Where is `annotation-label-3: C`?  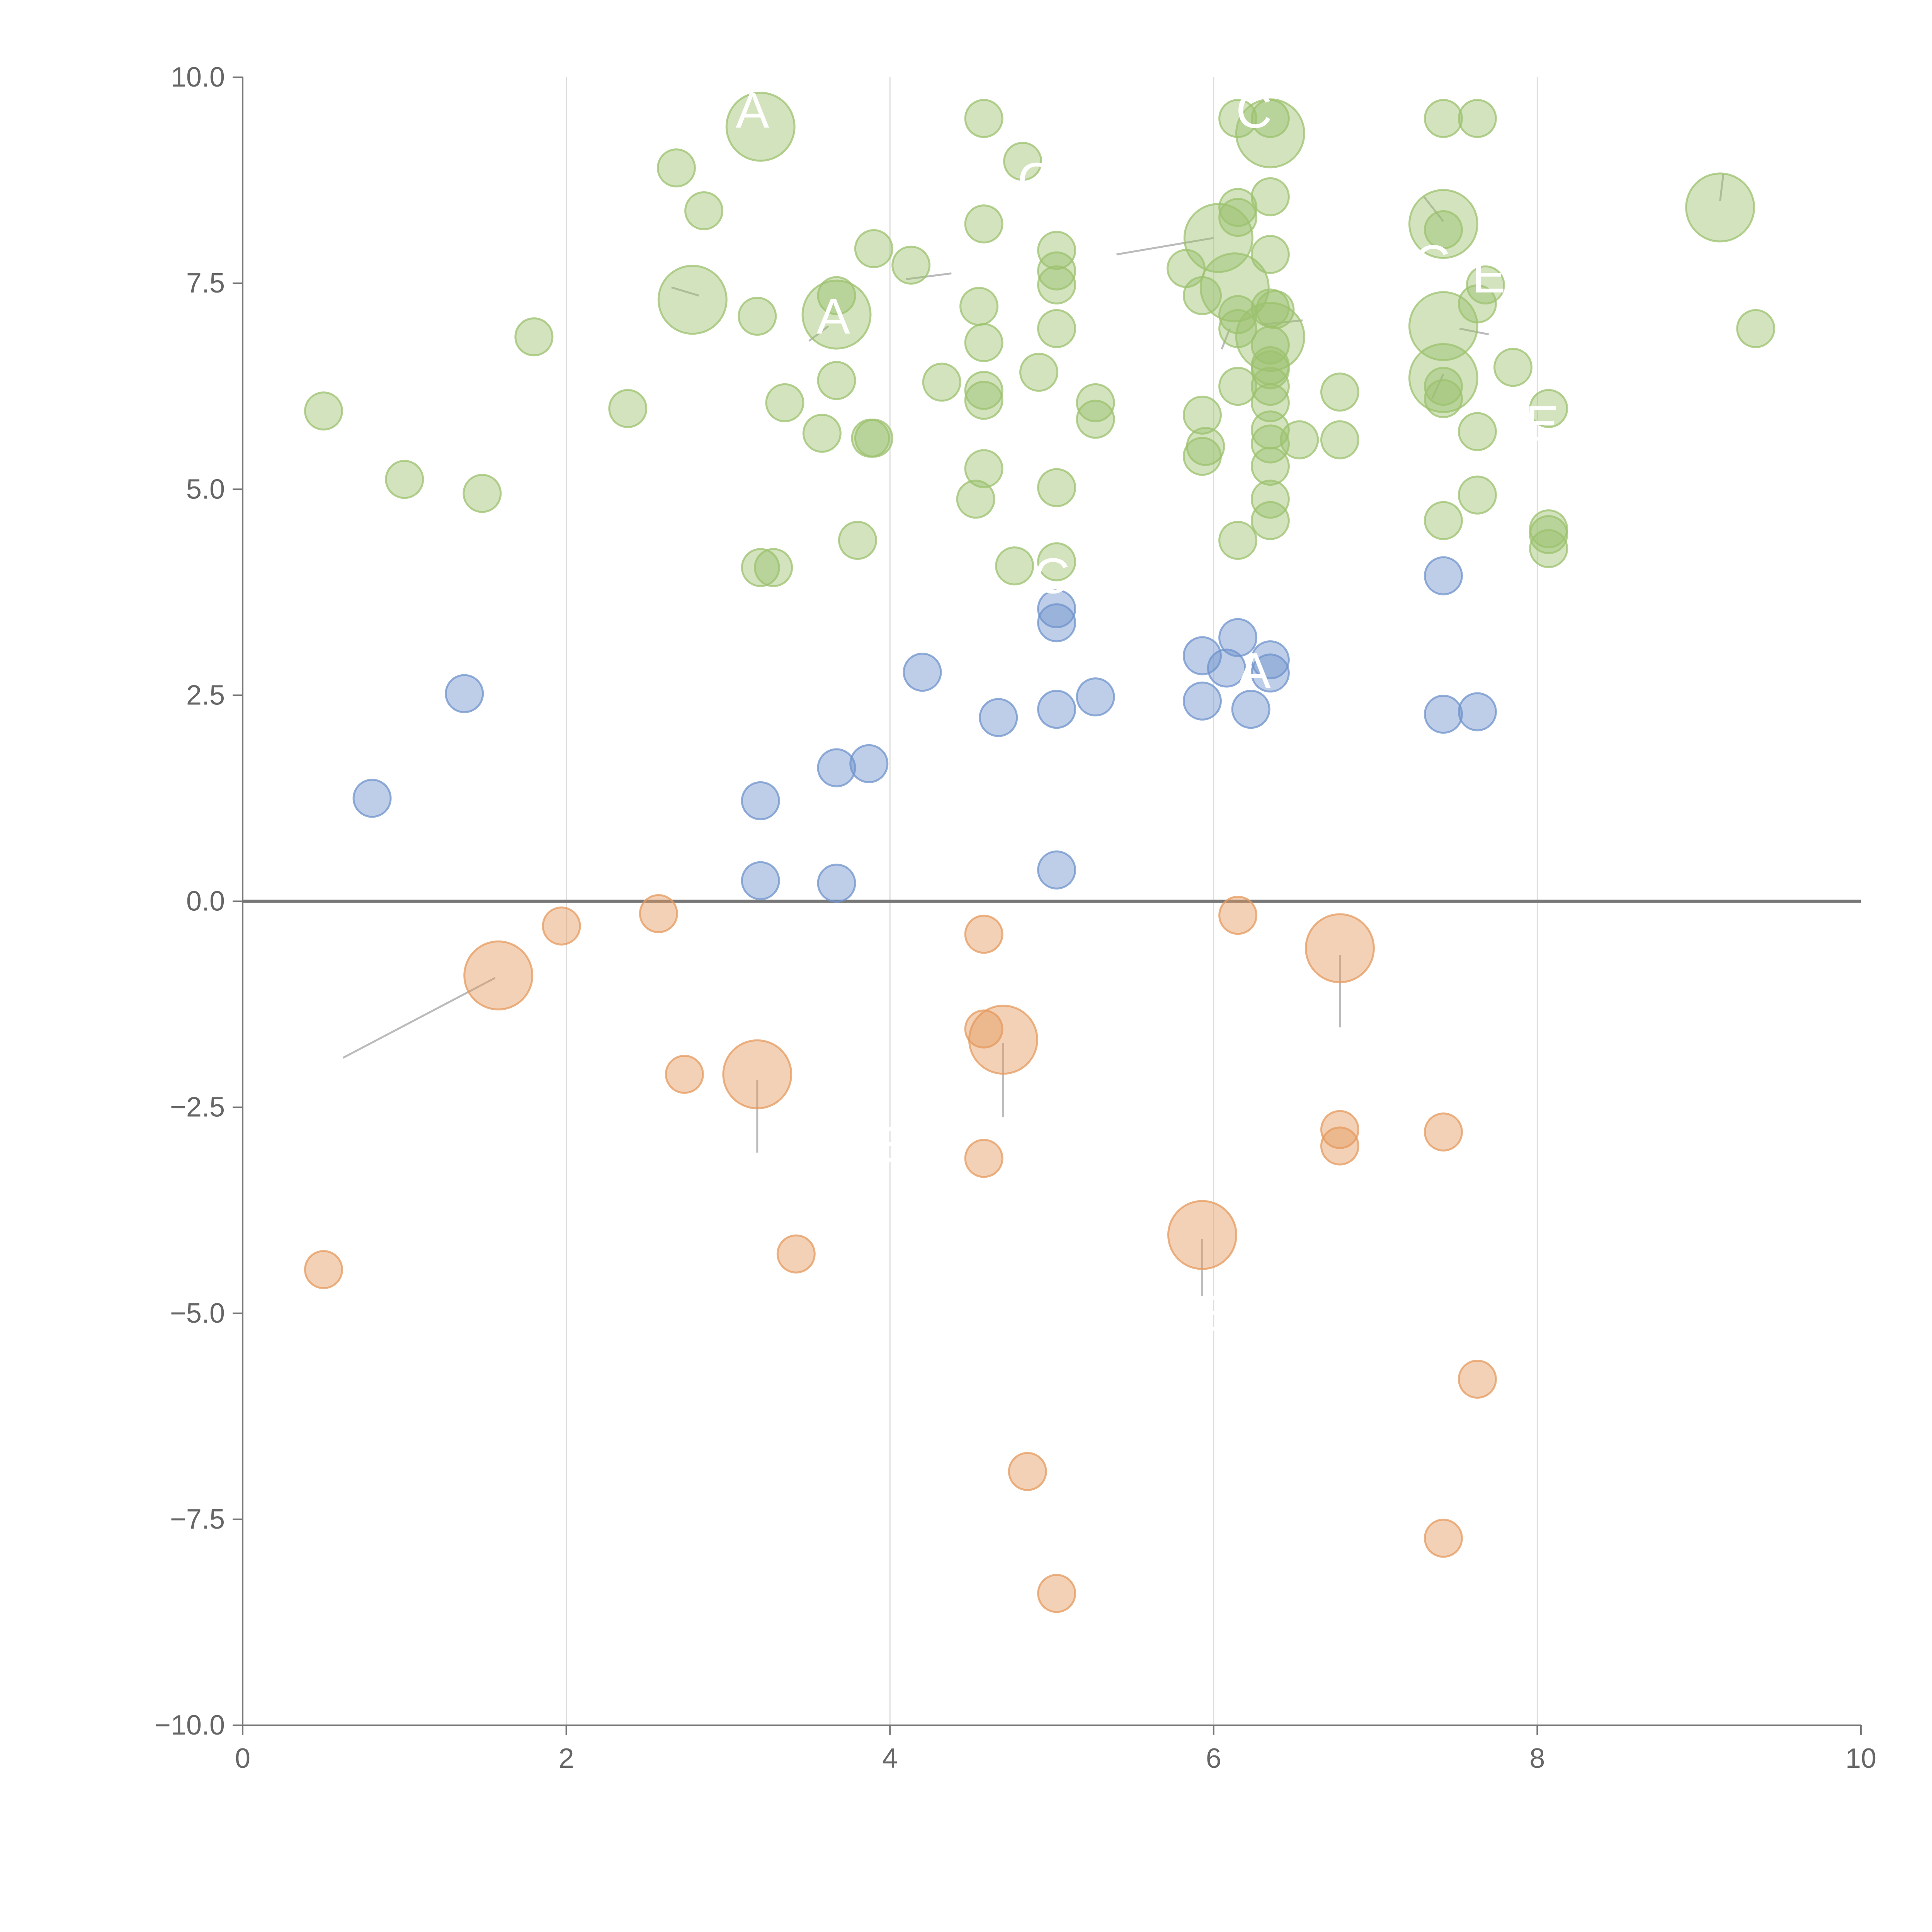
annotation-label-3: C is located at coordinates (1254, 110).